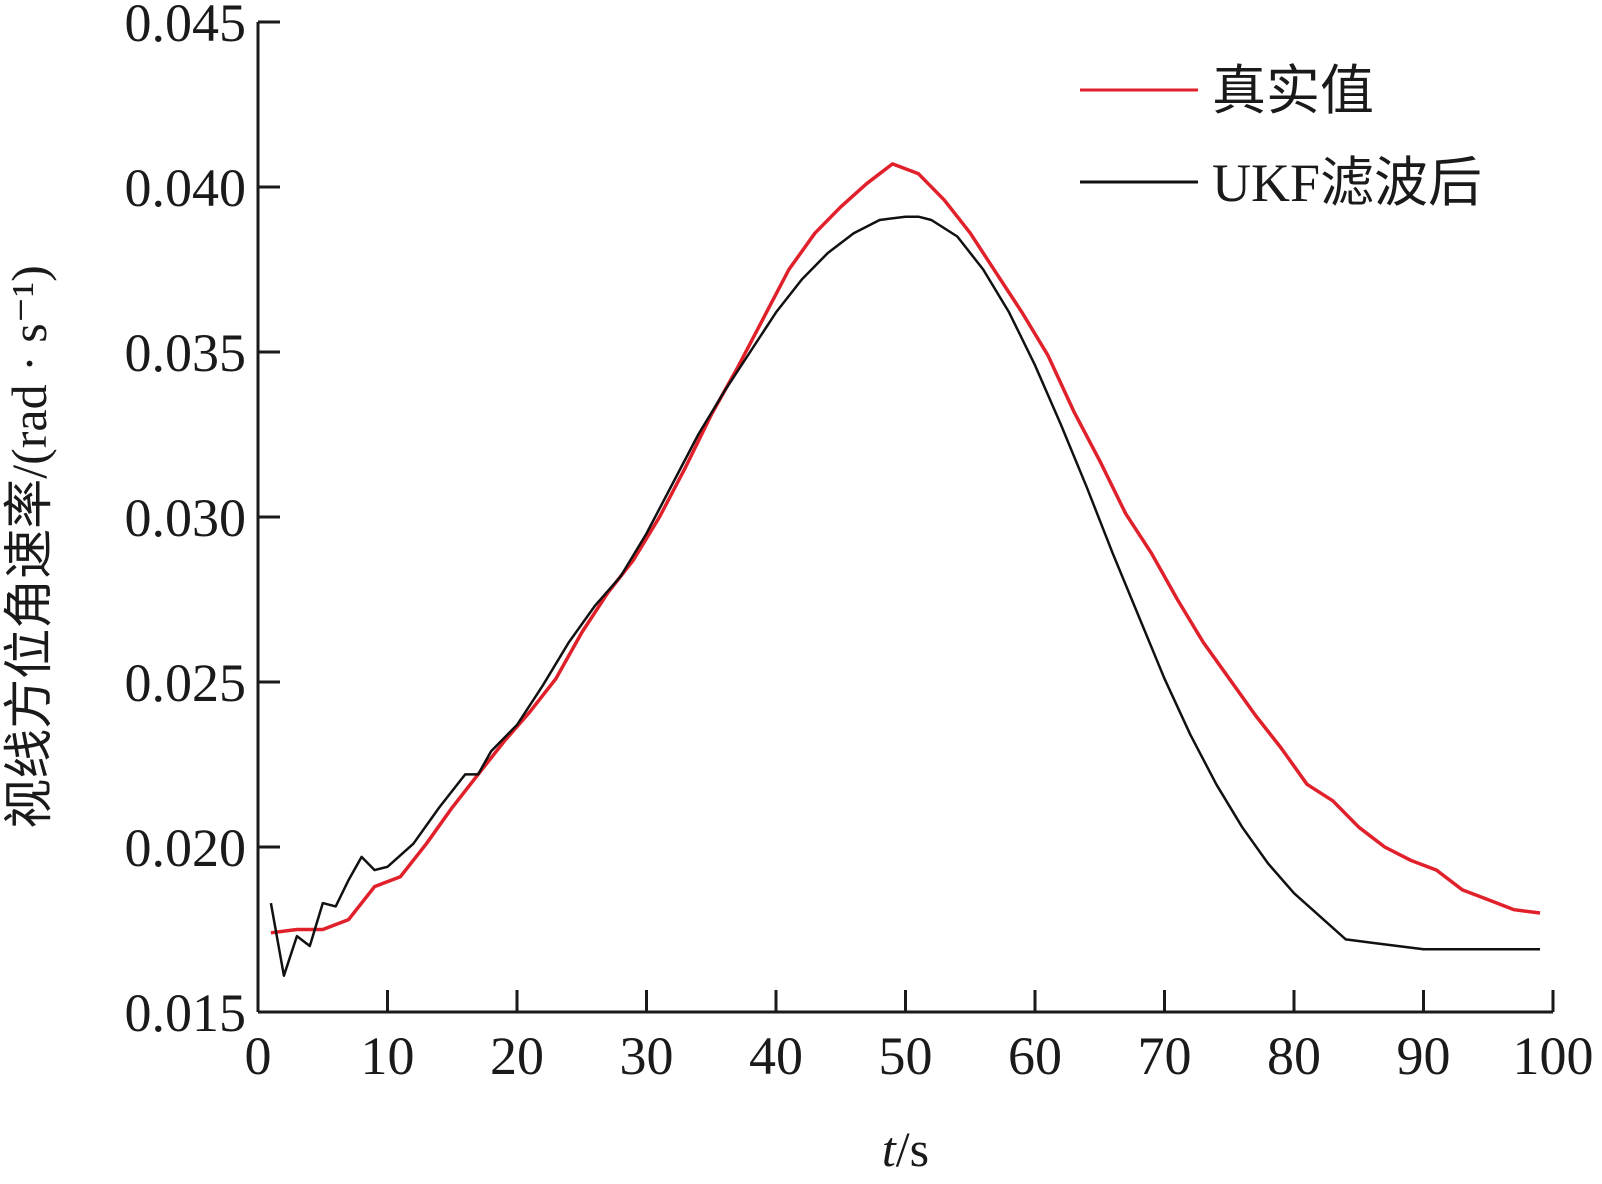  What do you see at coordinates (1165, 1056) in the screenshot?
I see `x-tick-label: 70` at bounding box center [1165, 1056].